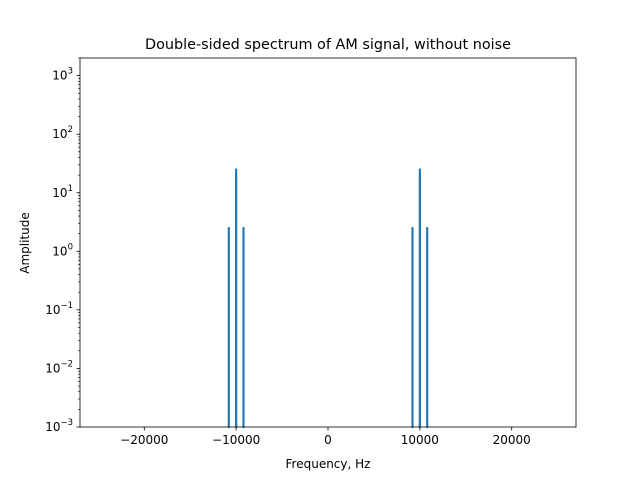  Describe the element at coordinates (25, 243) in the screenshot. I see `y-axis-label: Amplitude` at that location.